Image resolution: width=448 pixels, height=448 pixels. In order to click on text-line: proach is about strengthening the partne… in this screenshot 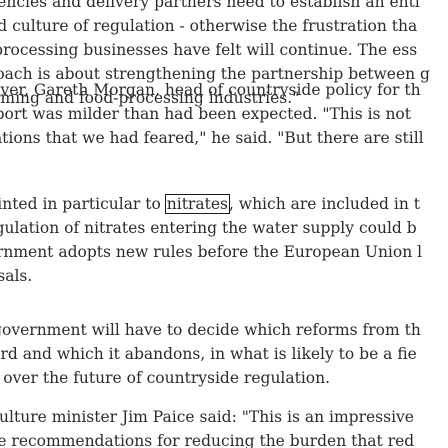, I will do `click(215, 74)`.